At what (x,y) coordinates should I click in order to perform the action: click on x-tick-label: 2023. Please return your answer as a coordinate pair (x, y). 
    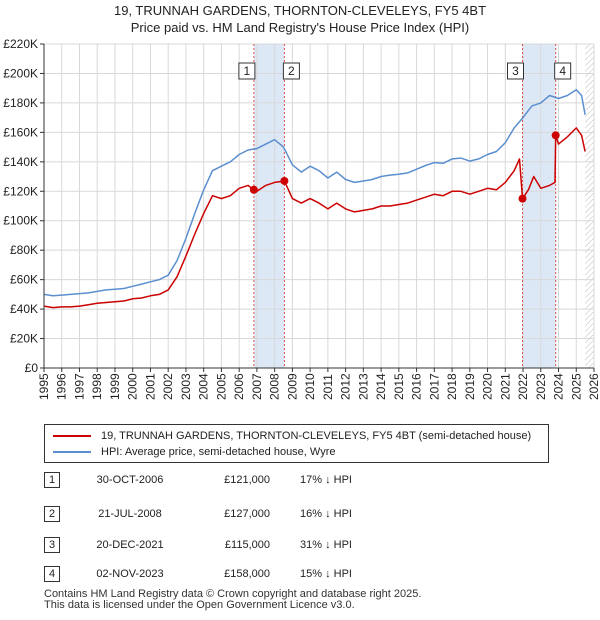
    Looking at the image, I should click on (541, 386).